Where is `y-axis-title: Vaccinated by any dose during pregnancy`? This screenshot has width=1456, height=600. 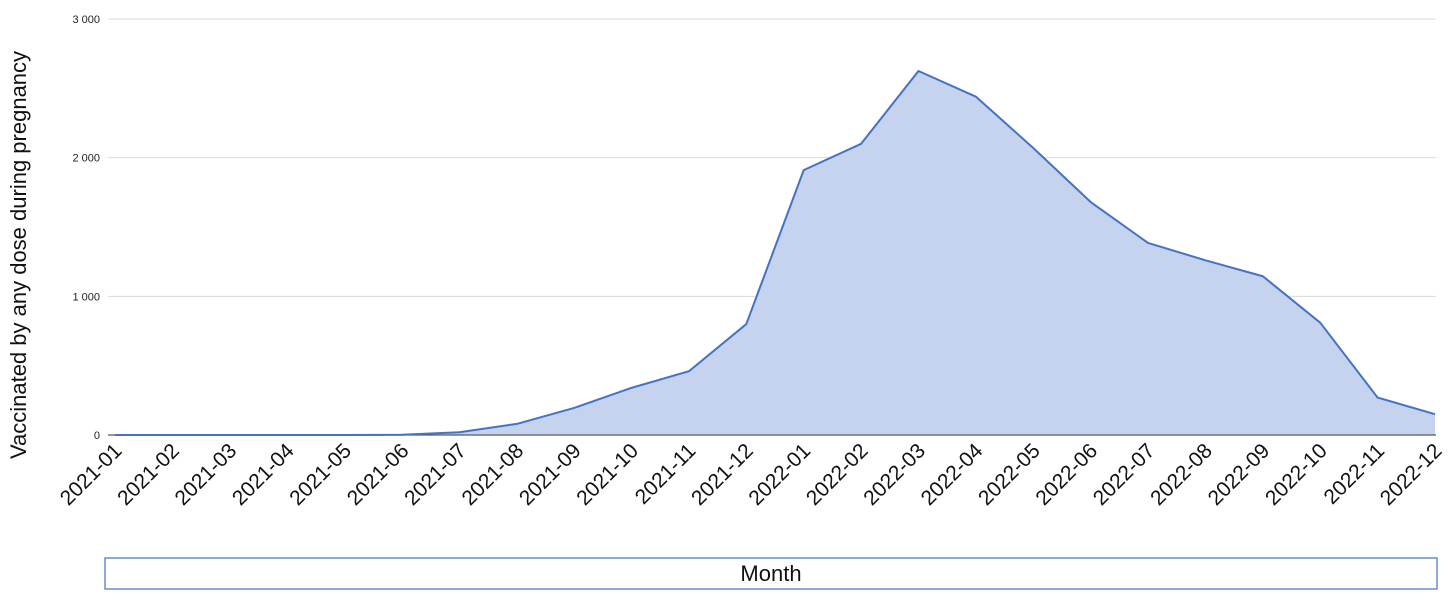
y-axis-title: Vaccinated by any dose during pregnancy is located at coordinates (18, 255).